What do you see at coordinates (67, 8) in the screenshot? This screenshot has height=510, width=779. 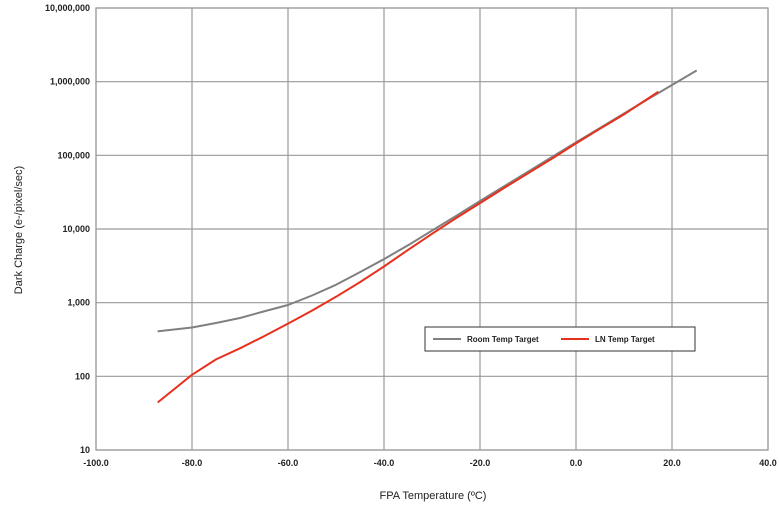 I see `y-tick-label: 10,000,000` at bounding box center [67, 8].